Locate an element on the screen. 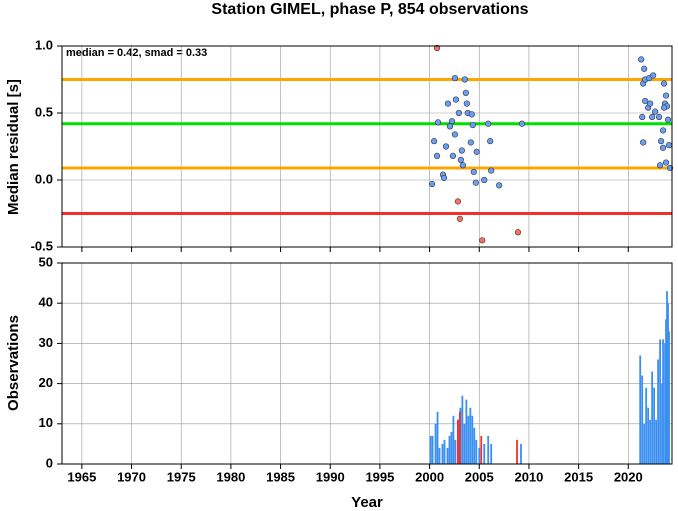 The height and width of the screenshot is (511, 678). x-tick-label: 2005 is located at coordinates (479, 476).